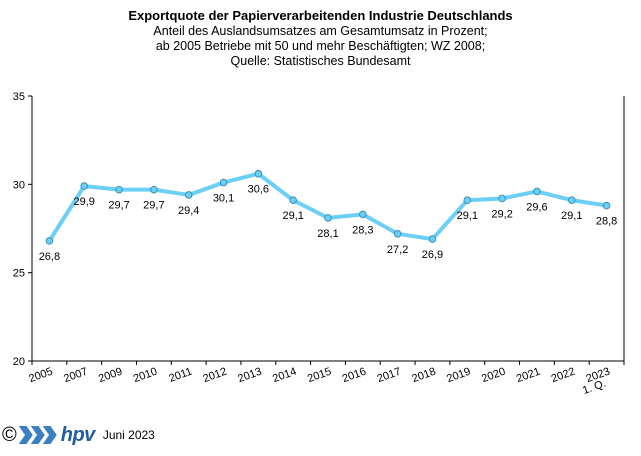  Describe the element at coordinates (84, 202) in the screenshot. I see `data-label: 29,9` at that location.